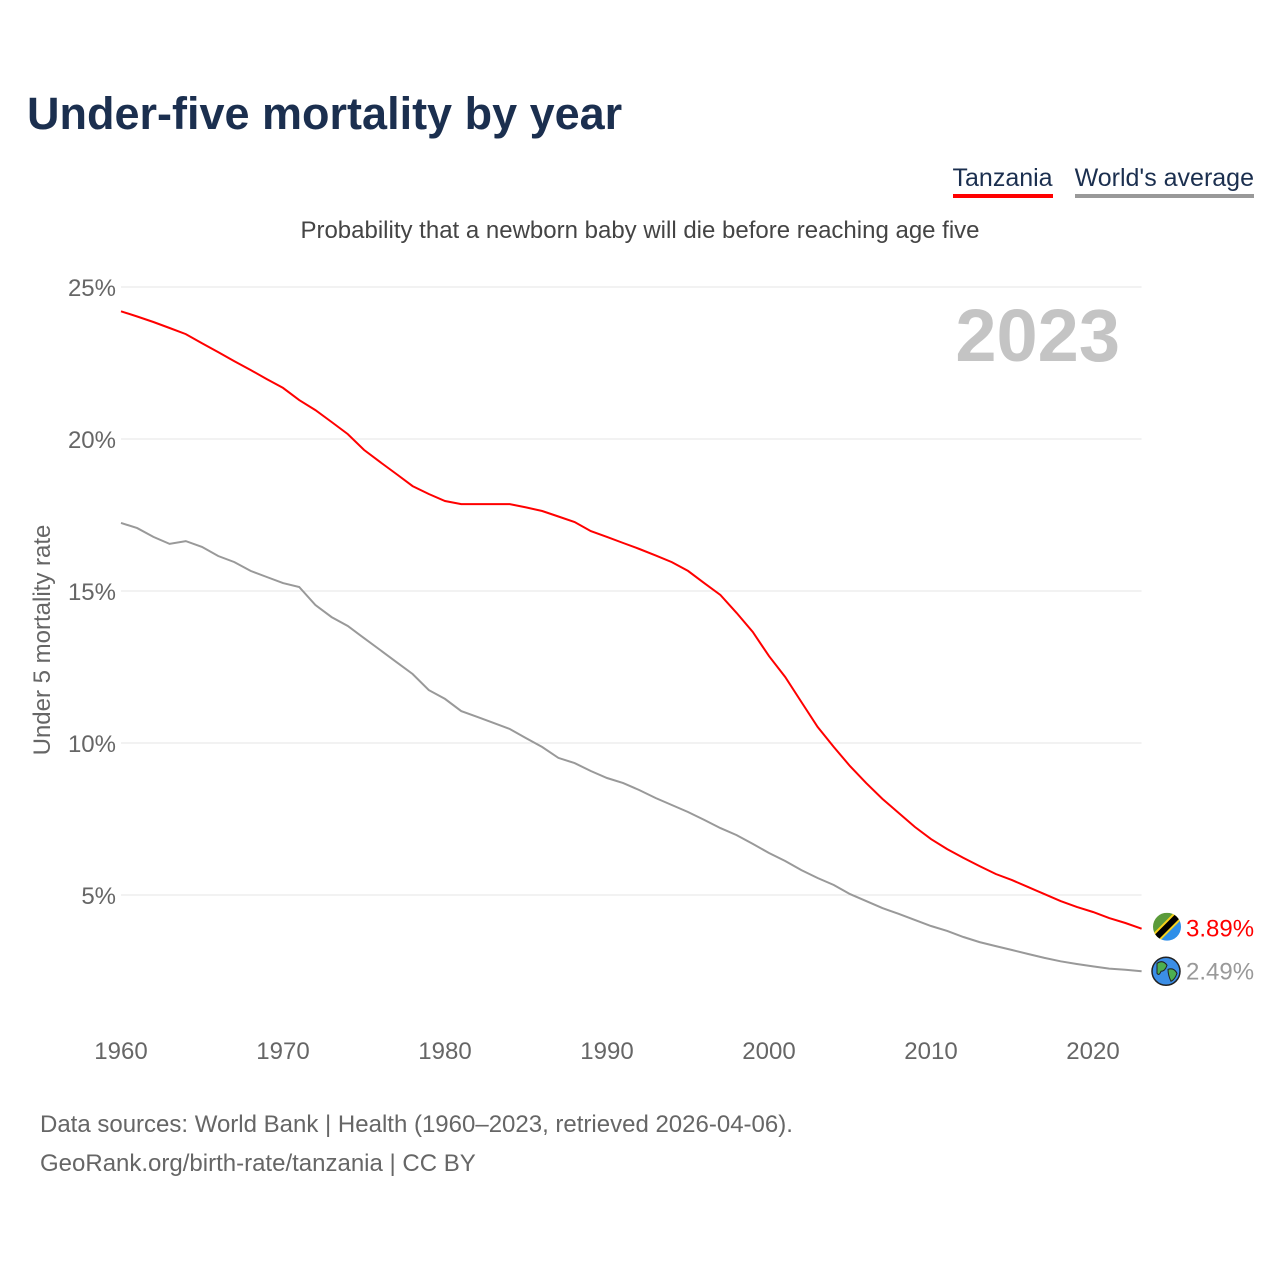  What do you see at coordinates (1092, 1051) in the screenshot?
I see `x-tick-label: 2020` at bounding box center [1092, 1051].